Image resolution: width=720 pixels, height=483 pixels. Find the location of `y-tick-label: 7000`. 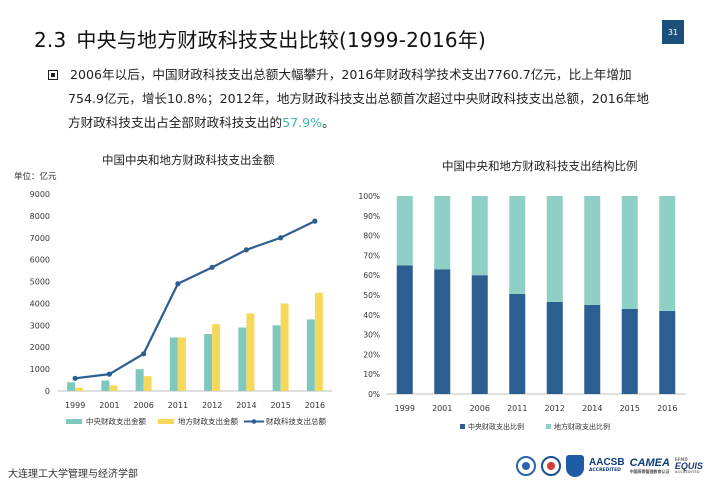

y-tick-label: 7000 is located at coordinates (40, 238).